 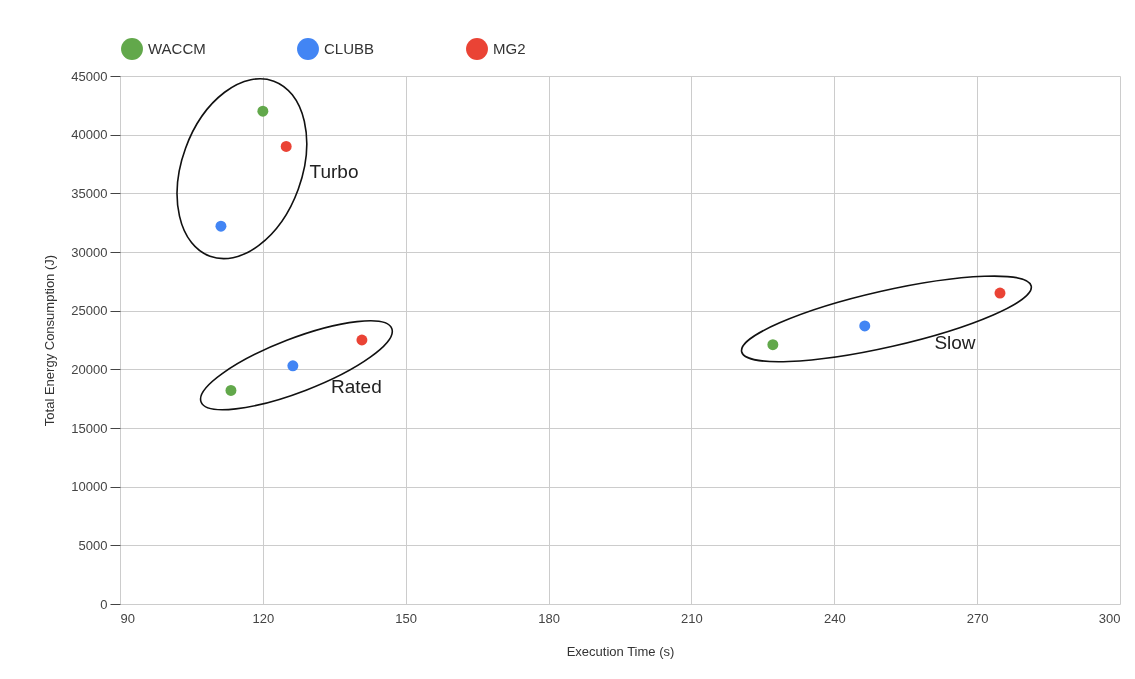 What do you see at coordinates (406, 618) in the screenshot?
I see `x-tick-label: 150` at bounding box center [406, 618].